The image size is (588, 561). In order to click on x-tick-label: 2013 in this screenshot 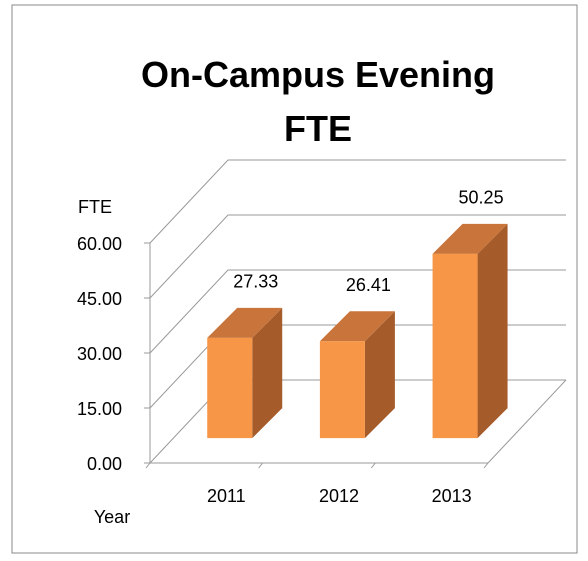, I will do `click(452, 496)`.